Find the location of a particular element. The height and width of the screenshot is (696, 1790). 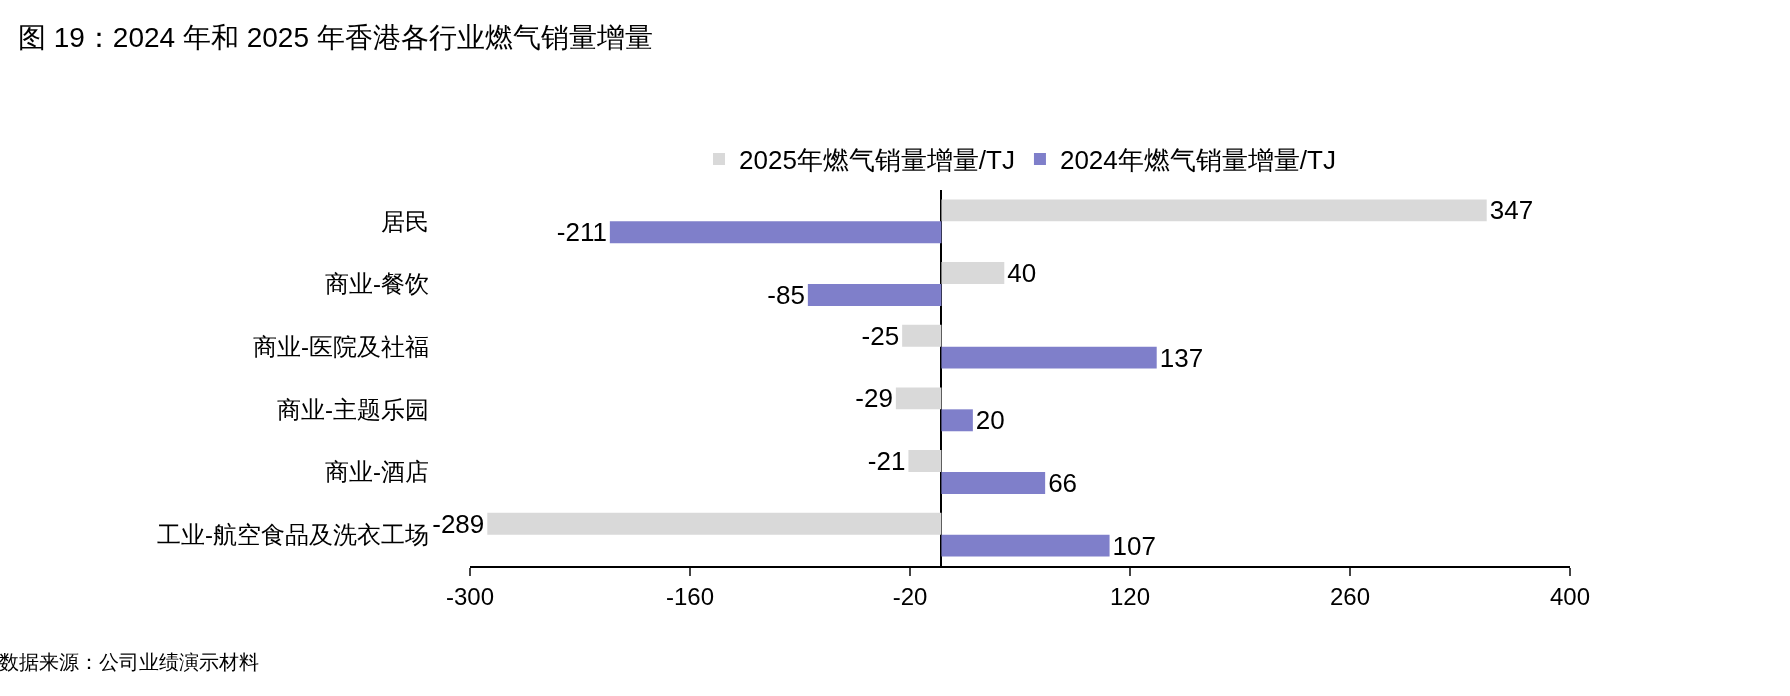

data-label: 137 is located at coordinates (1181, 357).